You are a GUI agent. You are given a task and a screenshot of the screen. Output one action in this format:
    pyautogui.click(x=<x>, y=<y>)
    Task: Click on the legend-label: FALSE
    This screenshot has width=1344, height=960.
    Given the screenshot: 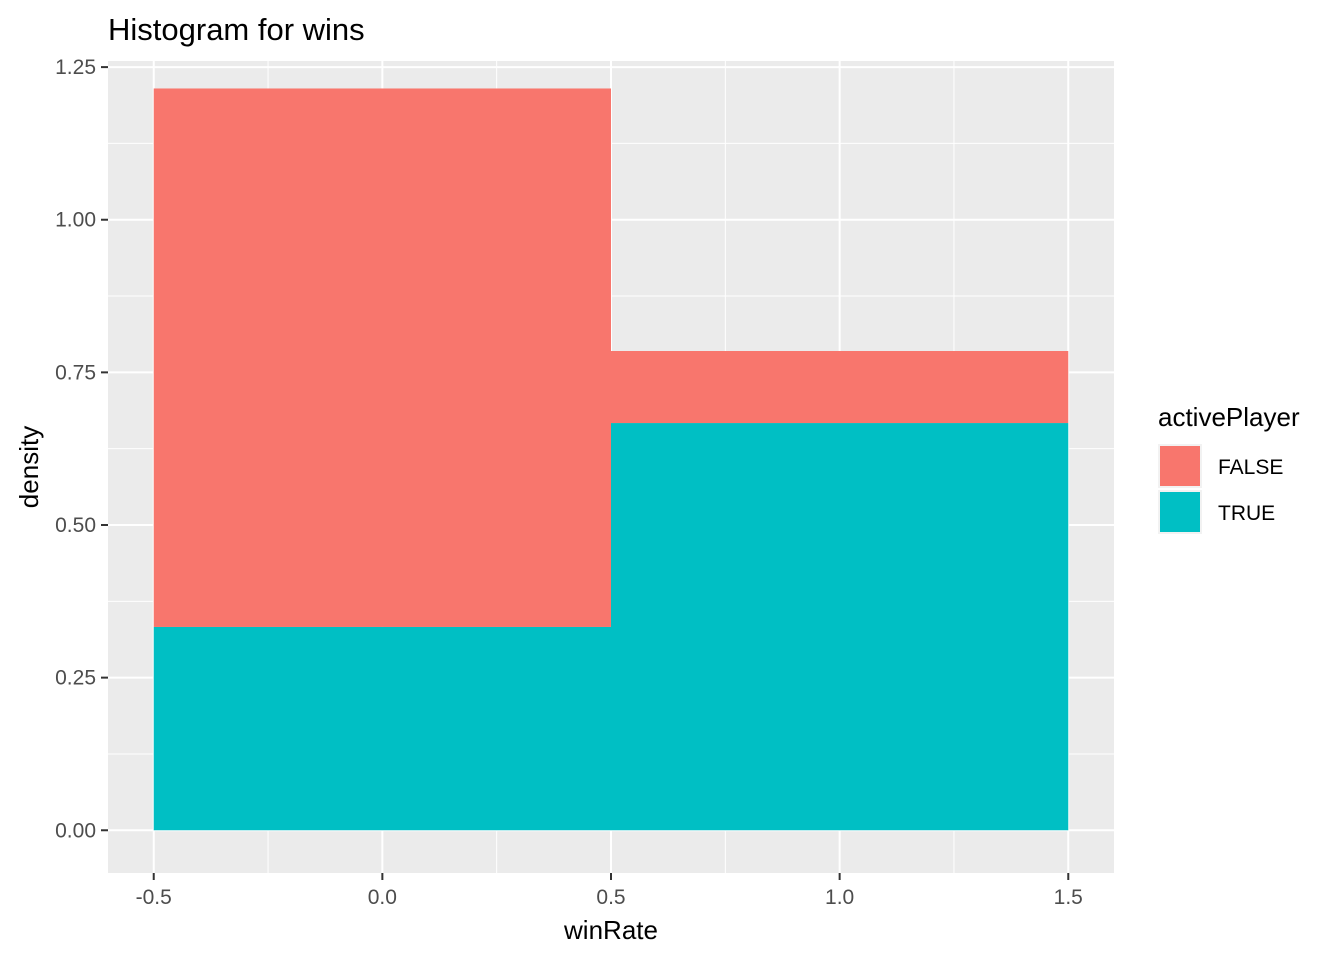 What is the action you would take?
    pyautogui.click(x=1250, y=467)
    